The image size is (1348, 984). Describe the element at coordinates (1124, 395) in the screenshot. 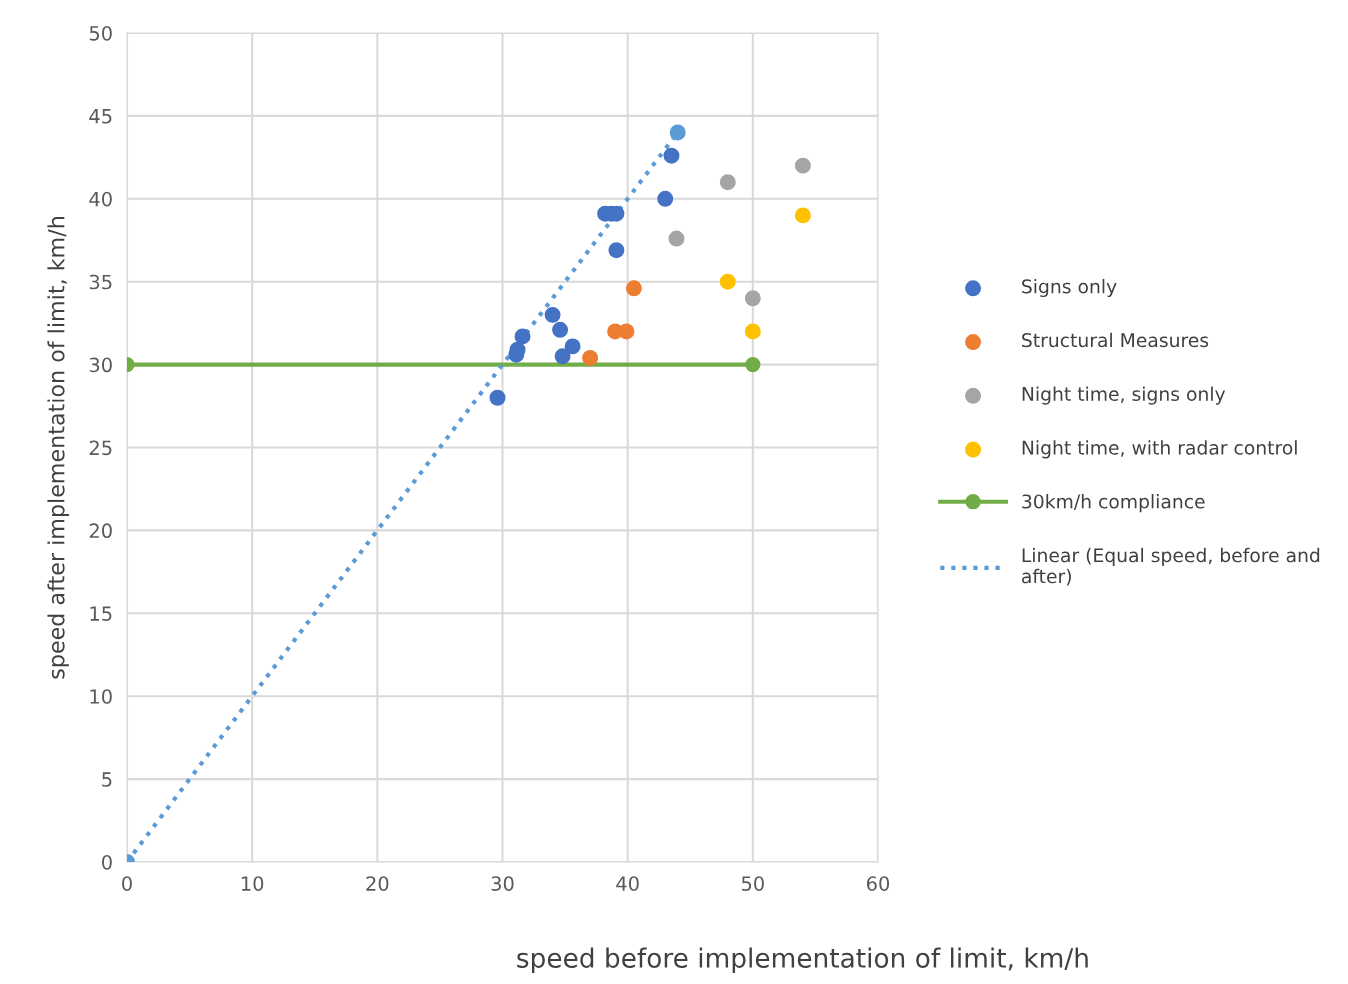

I see `legend-label: Night time, signs only` at that location.